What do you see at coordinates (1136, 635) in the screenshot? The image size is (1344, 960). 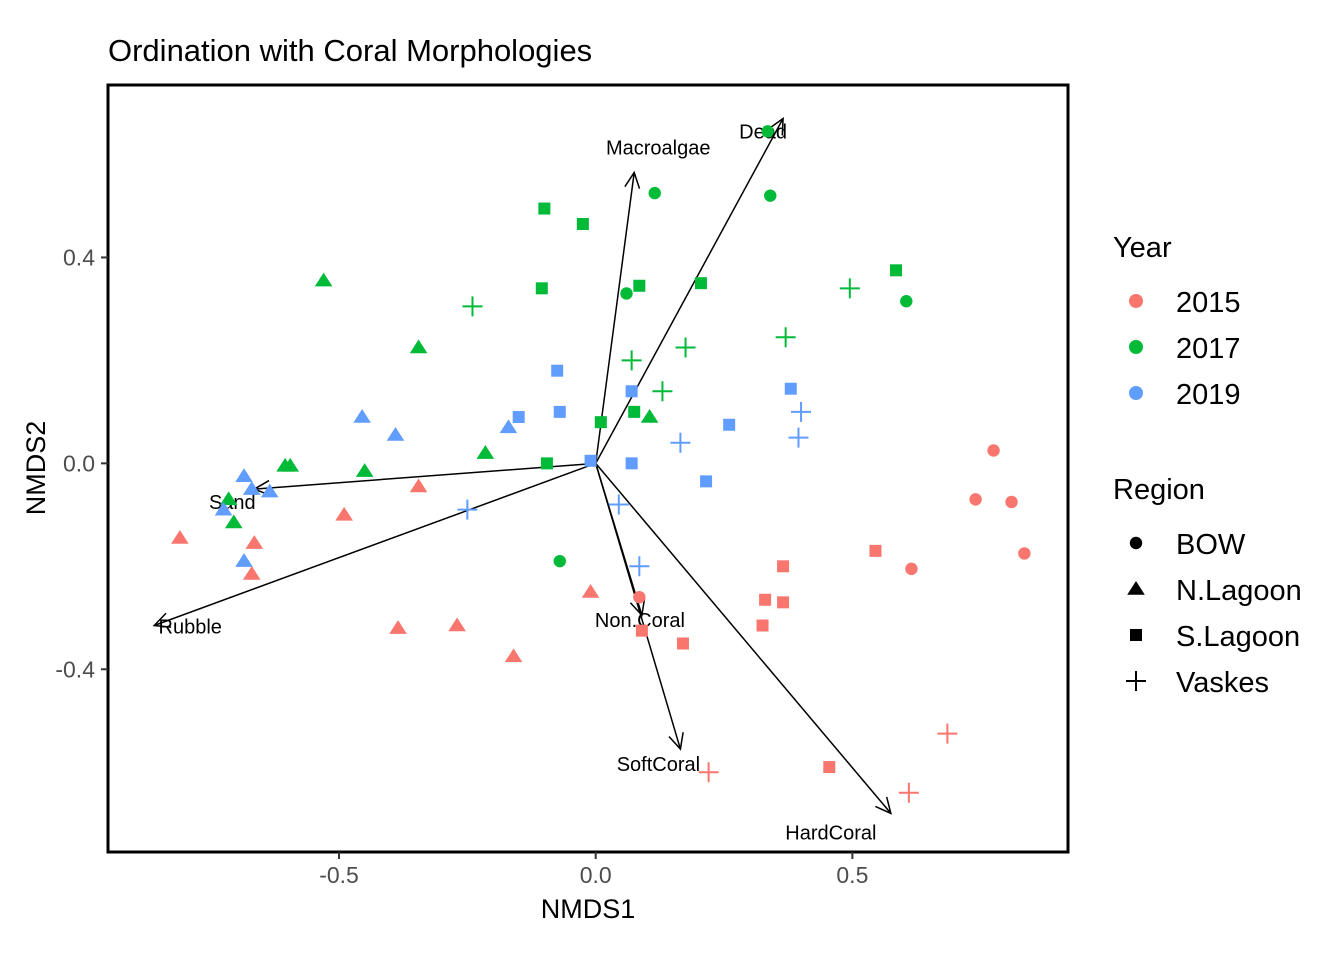 I see `legend-region-key-s-lagoon` at bounding box center [1136, 635].